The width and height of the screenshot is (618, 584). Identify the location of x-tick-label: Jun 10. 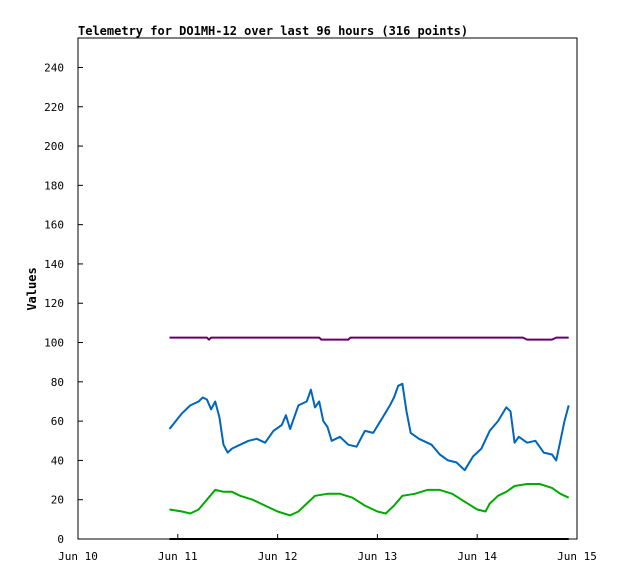
(78, 556).